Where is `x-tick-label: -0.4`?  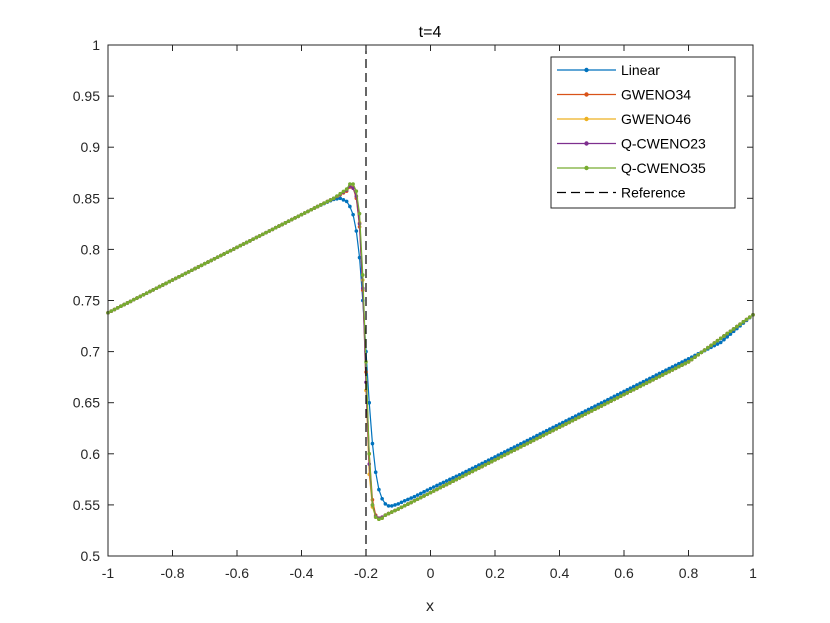 x-tick-label: -0.4 is located at coordinates (301, 573).